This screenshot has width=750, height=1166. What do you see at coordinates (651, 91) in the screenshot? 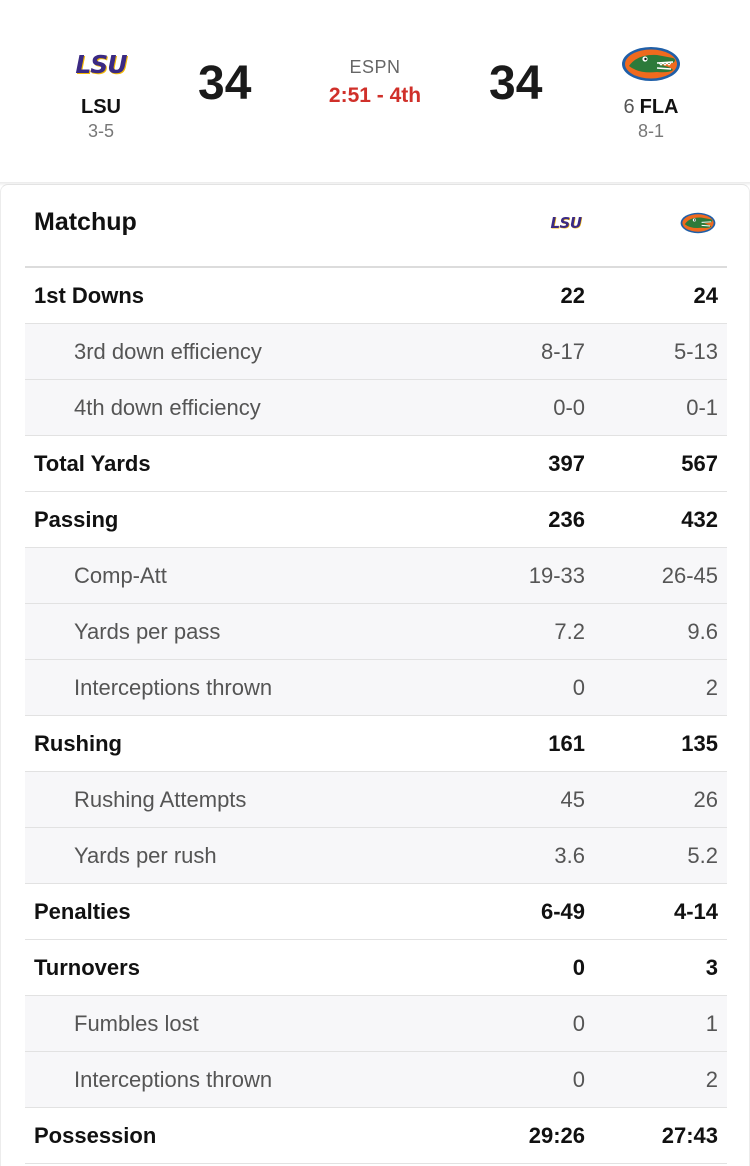
I see `home-team: 6 FLA 8-1` at bounding box center [651, 91].